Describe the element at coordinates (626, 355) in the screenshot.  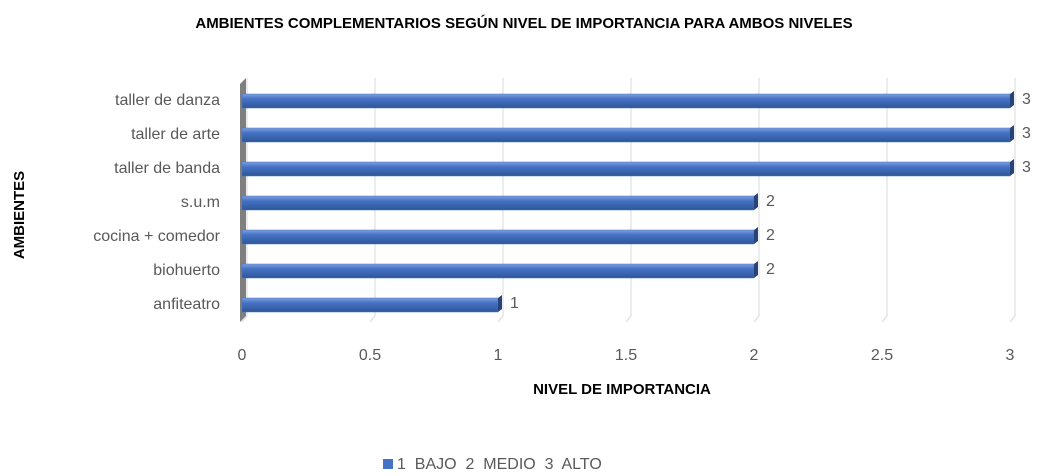
I see `x-tick-label: 1.5` at that location.